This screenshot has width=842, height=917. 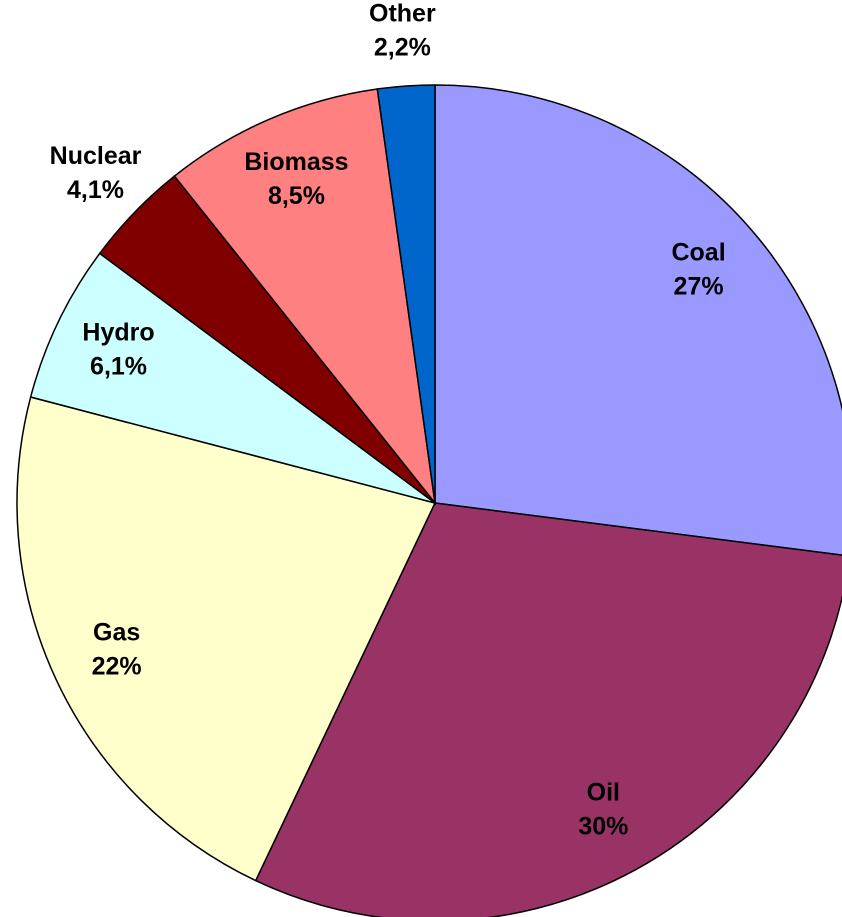 What do you see at coordinates (603, 793) in the screenshot?
I see `slice-label: Oil` at bounding box center [603, 793].